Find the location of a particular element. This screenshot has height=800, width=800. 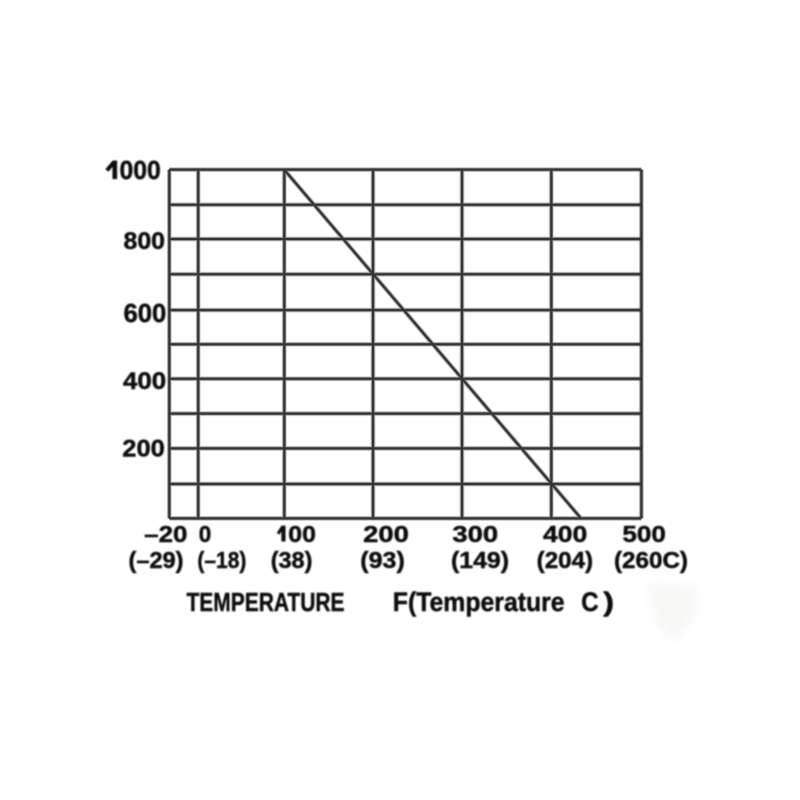

svg-text: 00 is located at coordinates (302, 534).